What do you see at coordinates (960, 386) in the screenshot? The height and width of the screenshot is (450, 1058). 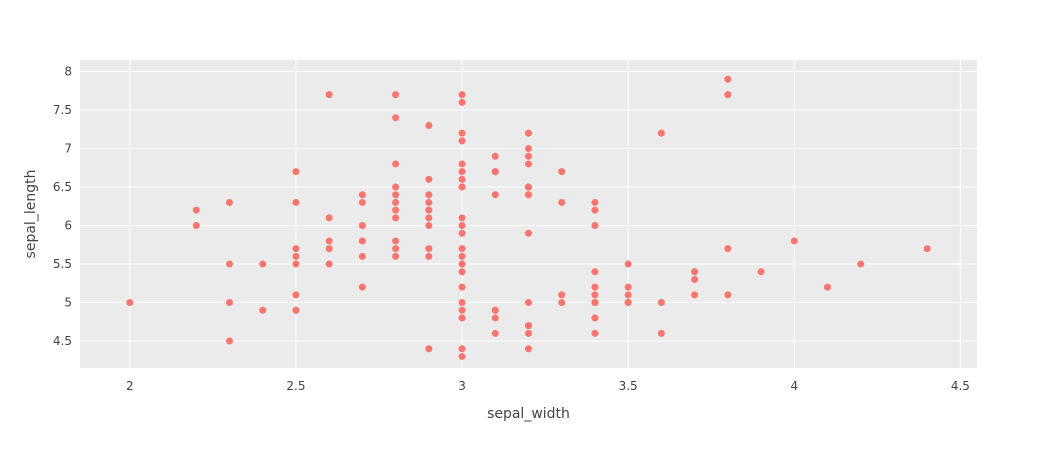 I see `x-tick-label: 4.5` at bounding box center [960, 386].